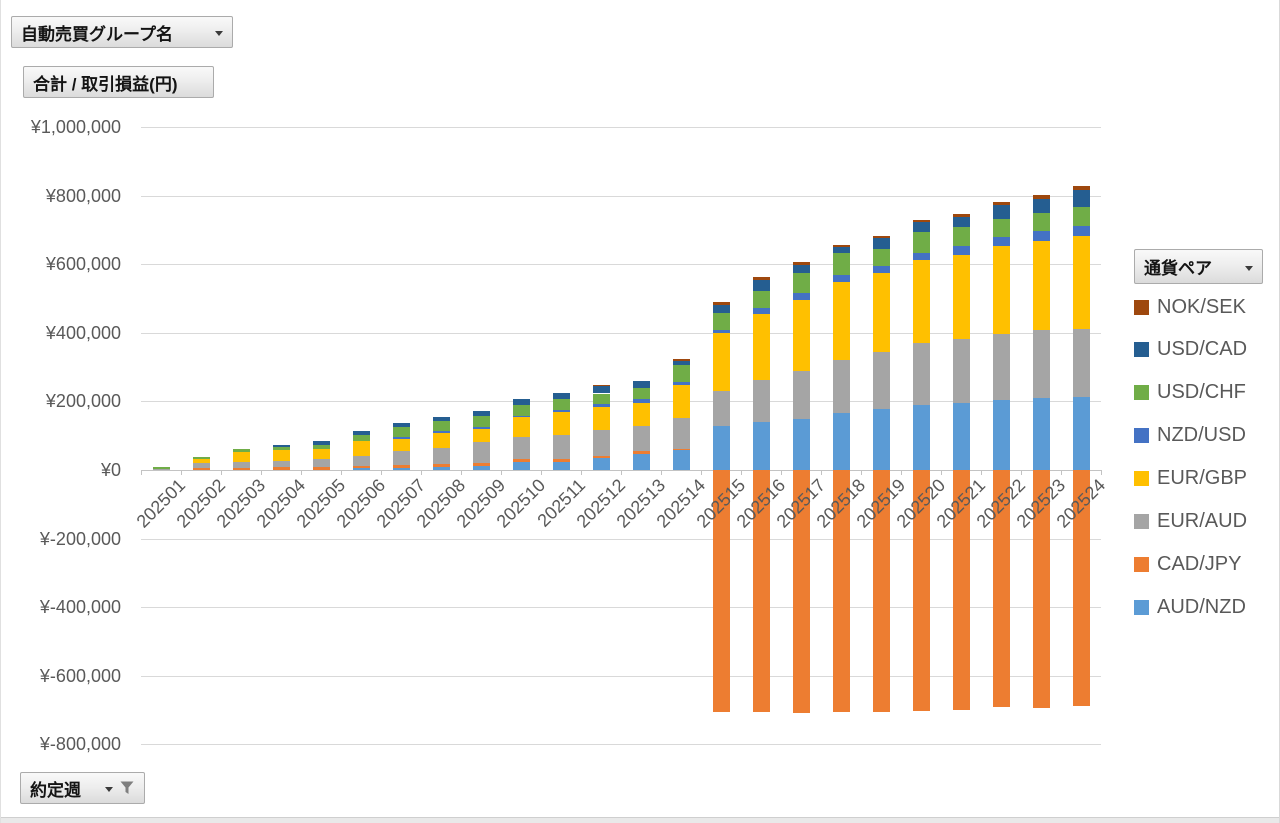  I want to click on legend-item: AUD/NZD, so click(1190, 607).